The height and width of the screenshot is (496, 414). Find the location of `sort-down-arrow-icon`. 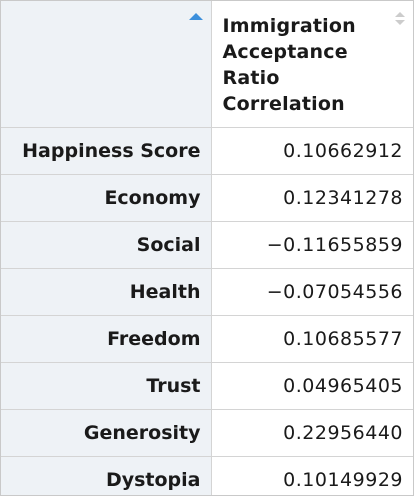

sort-down-arrow-icon is located at coordinates (400, 22).